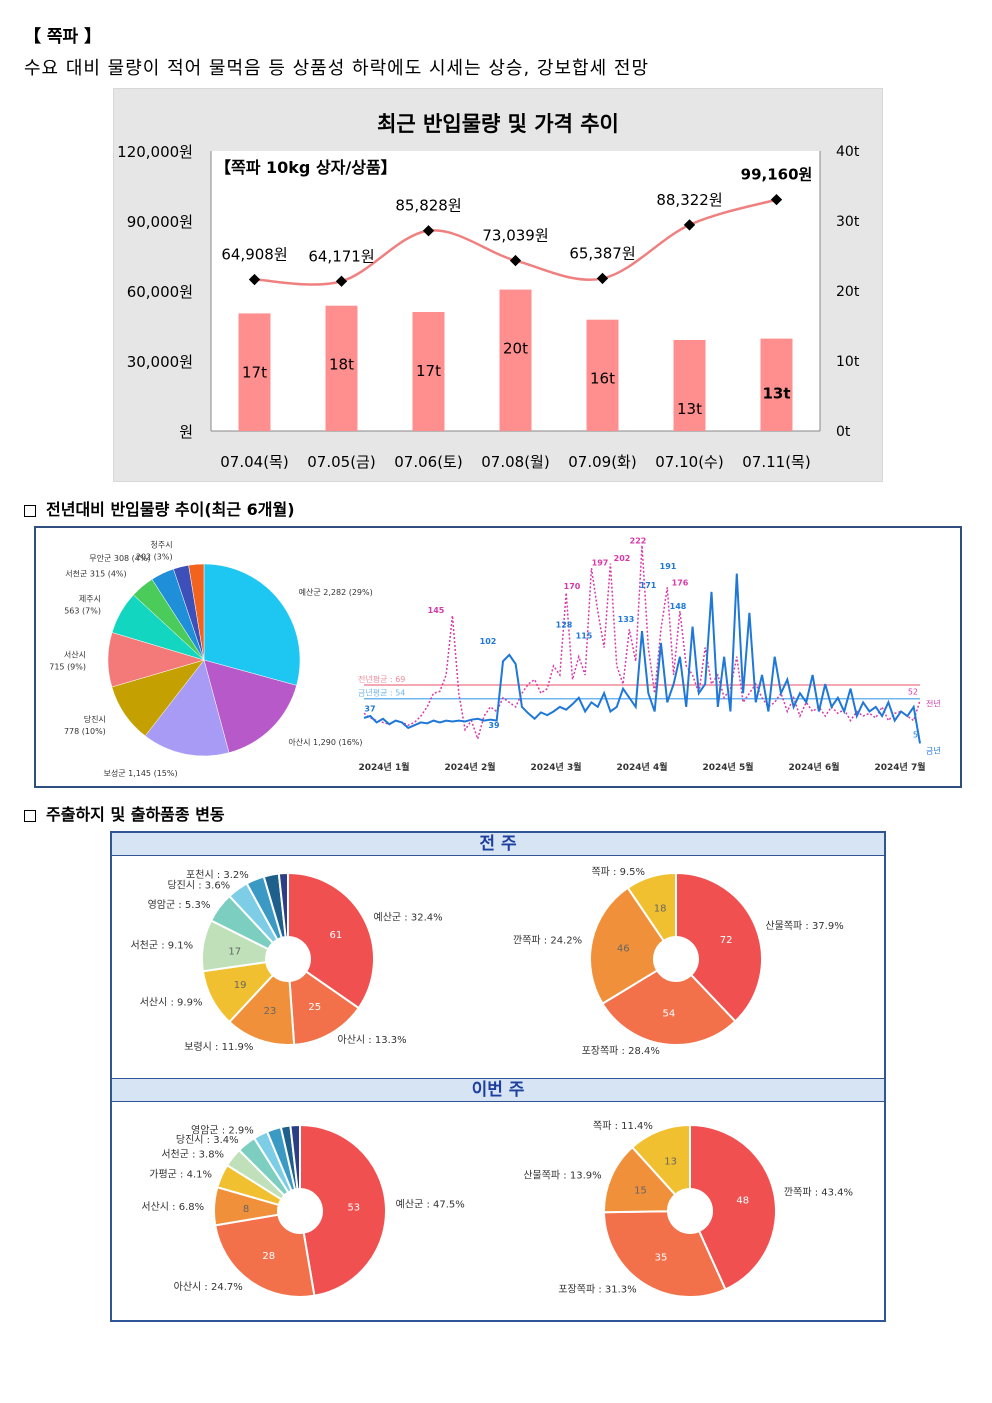 The height and width of the screenshot is (1403, 992). I want to click on point-value-label: 145, so click(436, 610).